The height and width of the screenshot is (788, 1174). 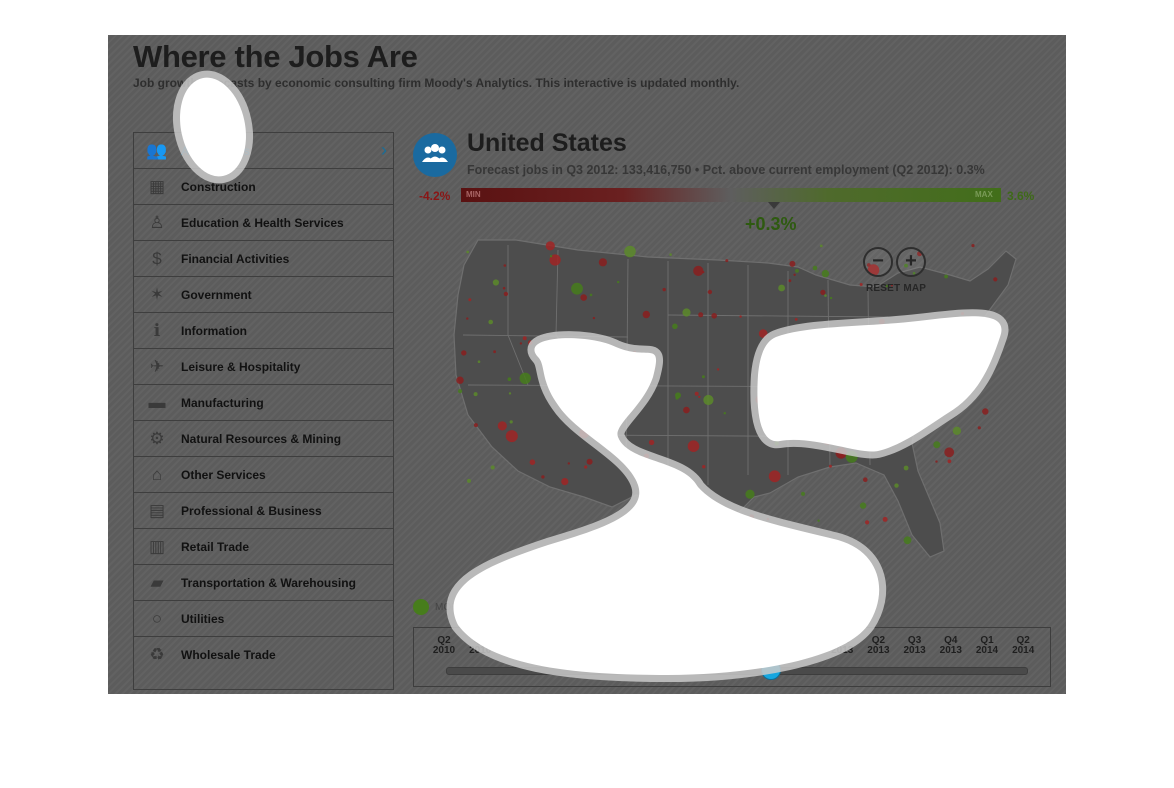 What do you see at coordinates (661, 646) in the screenshot?
I see `timeline-quarter: Q4 2011` at bounding box center [661, 646].